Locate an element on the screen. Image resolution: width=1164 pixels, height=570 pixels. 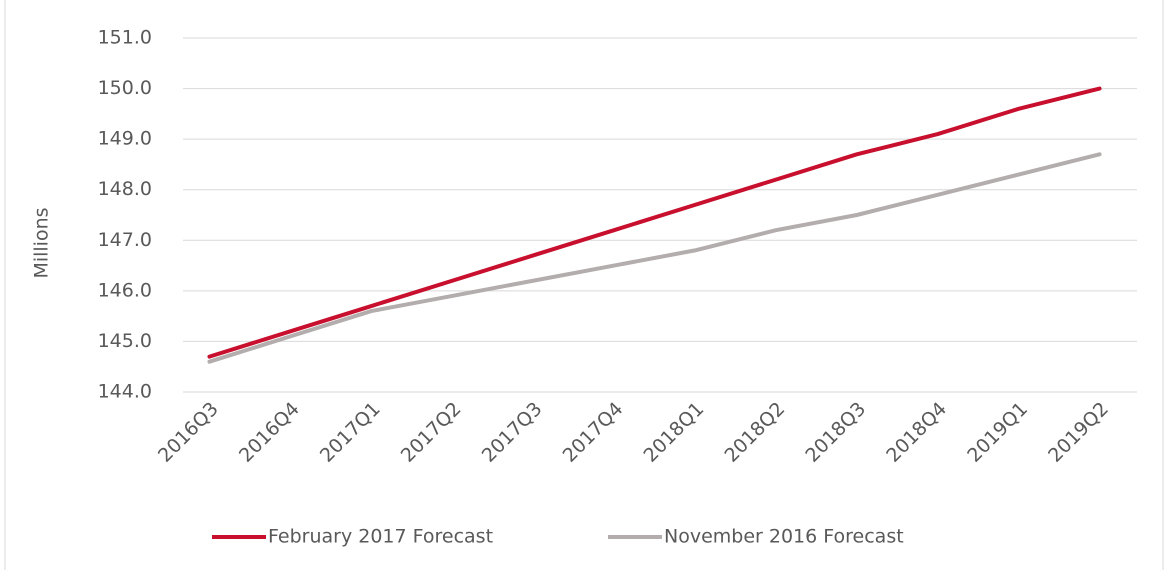
y-axis-label: Millions is located at coordinates (42, 242).